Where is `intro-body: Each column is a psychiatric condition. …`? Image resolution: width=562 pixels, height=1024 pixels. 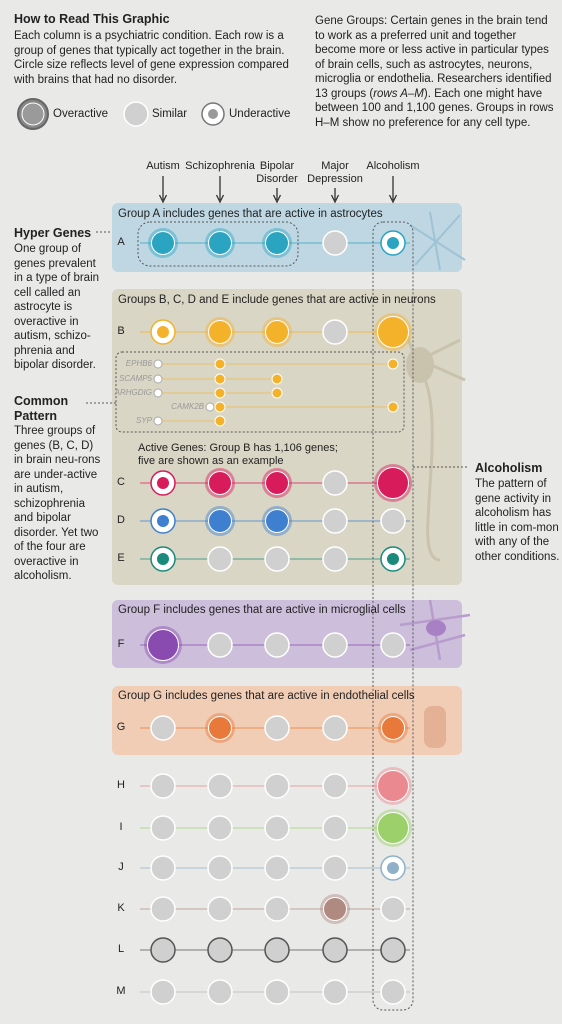
intro-body: Each column is a psychiatric condition. … is located at coordinates (151, 58).